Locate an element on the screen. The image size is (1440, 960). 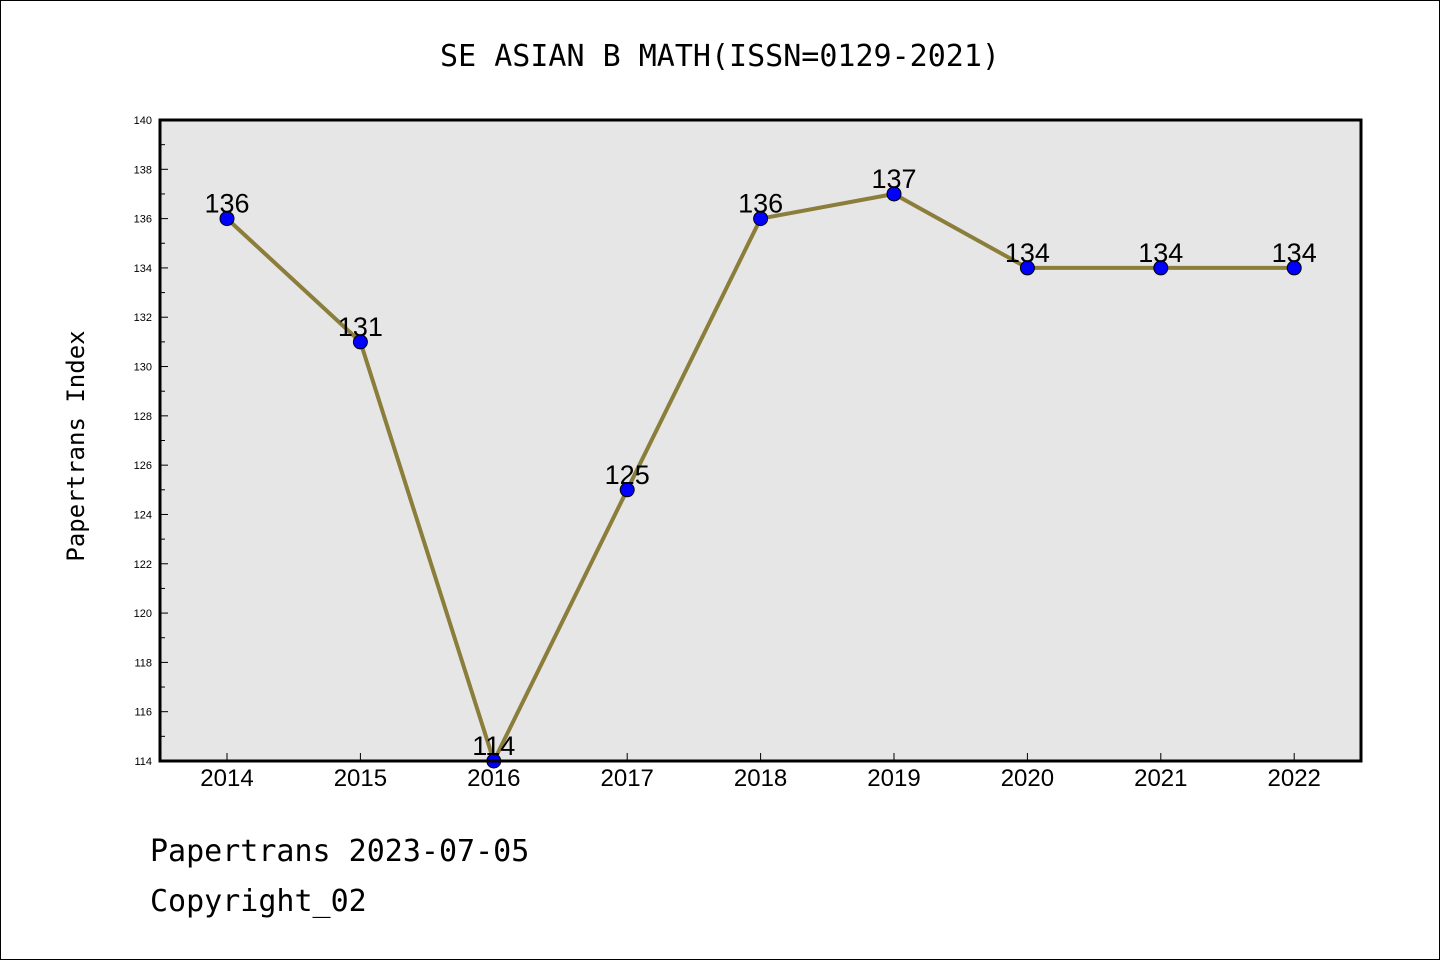
y-tick-label: 138 is located at coordinates (143, 170).